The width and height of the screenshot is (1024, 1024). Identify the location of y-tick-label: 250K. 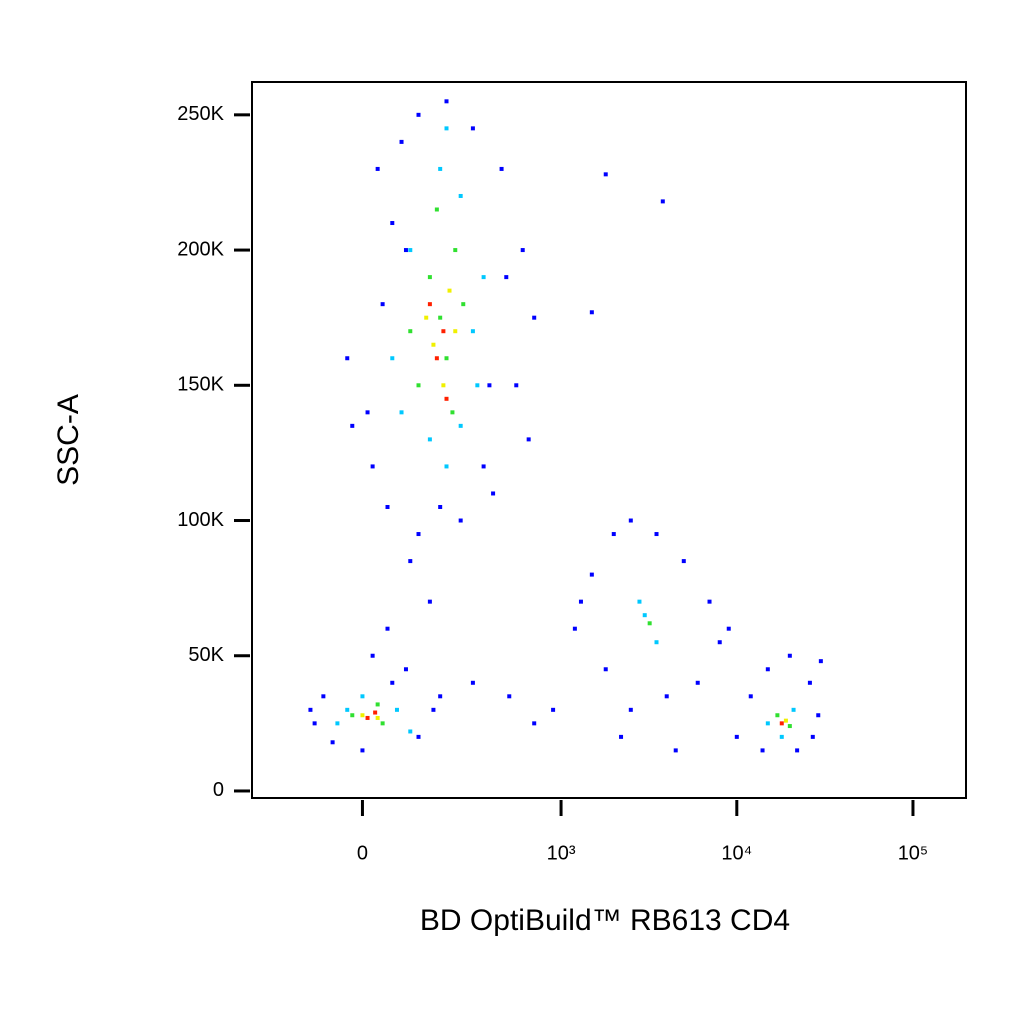
(200, 114).